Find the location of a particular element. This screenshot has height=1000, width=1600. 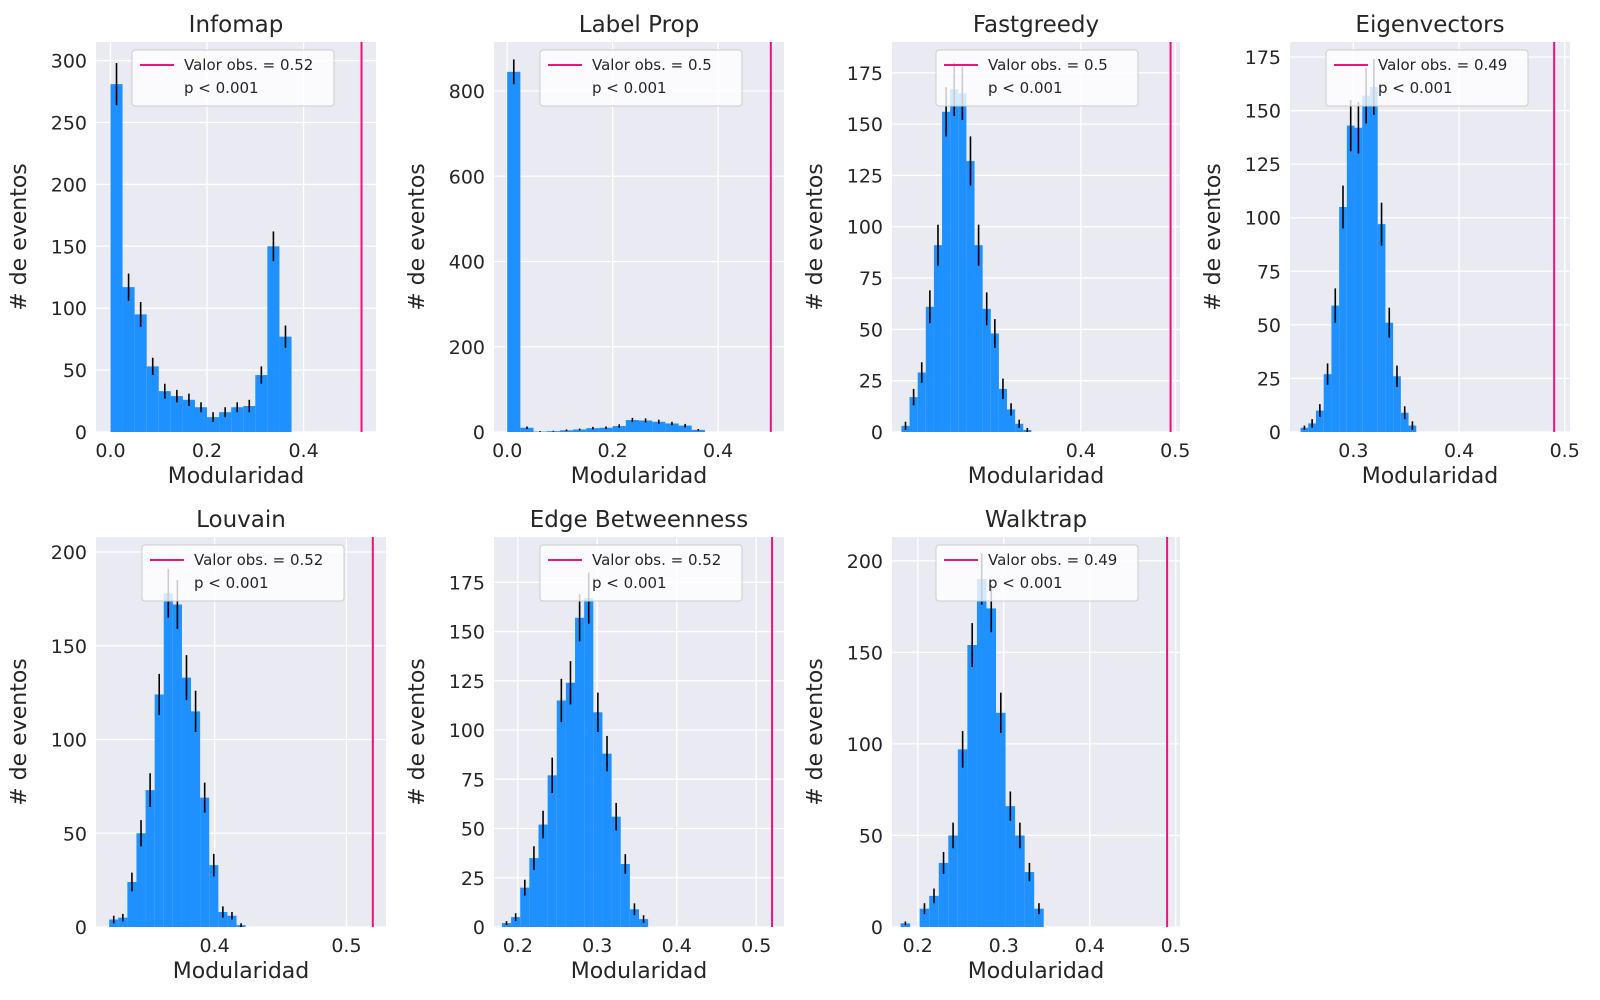

y-tick-label: 125 is located at coordinates (1263, 165).